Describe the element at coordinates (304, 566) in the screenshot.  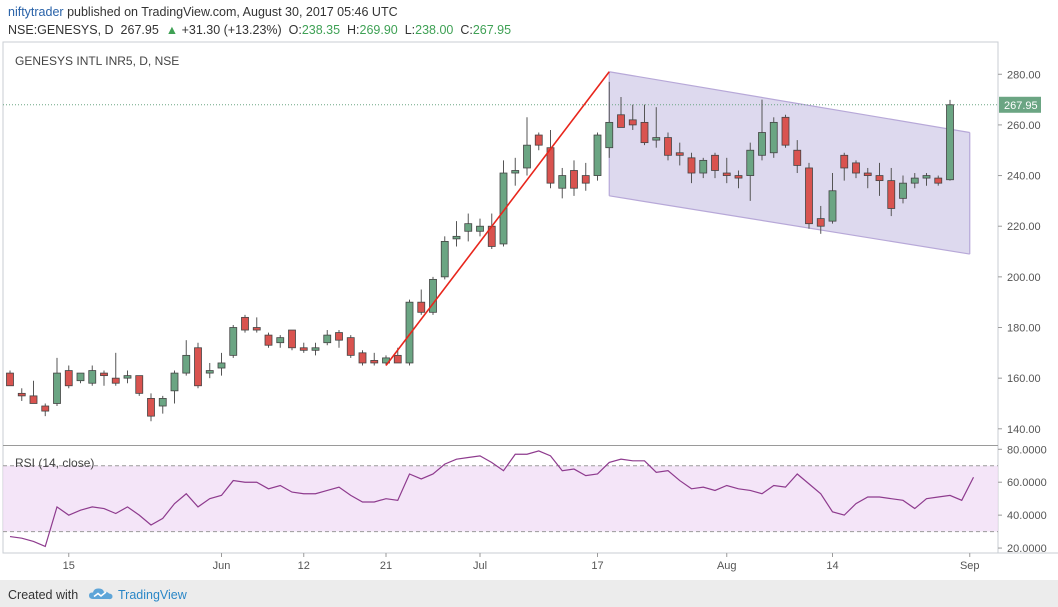
I see `time-tick-label: 12` at that location.